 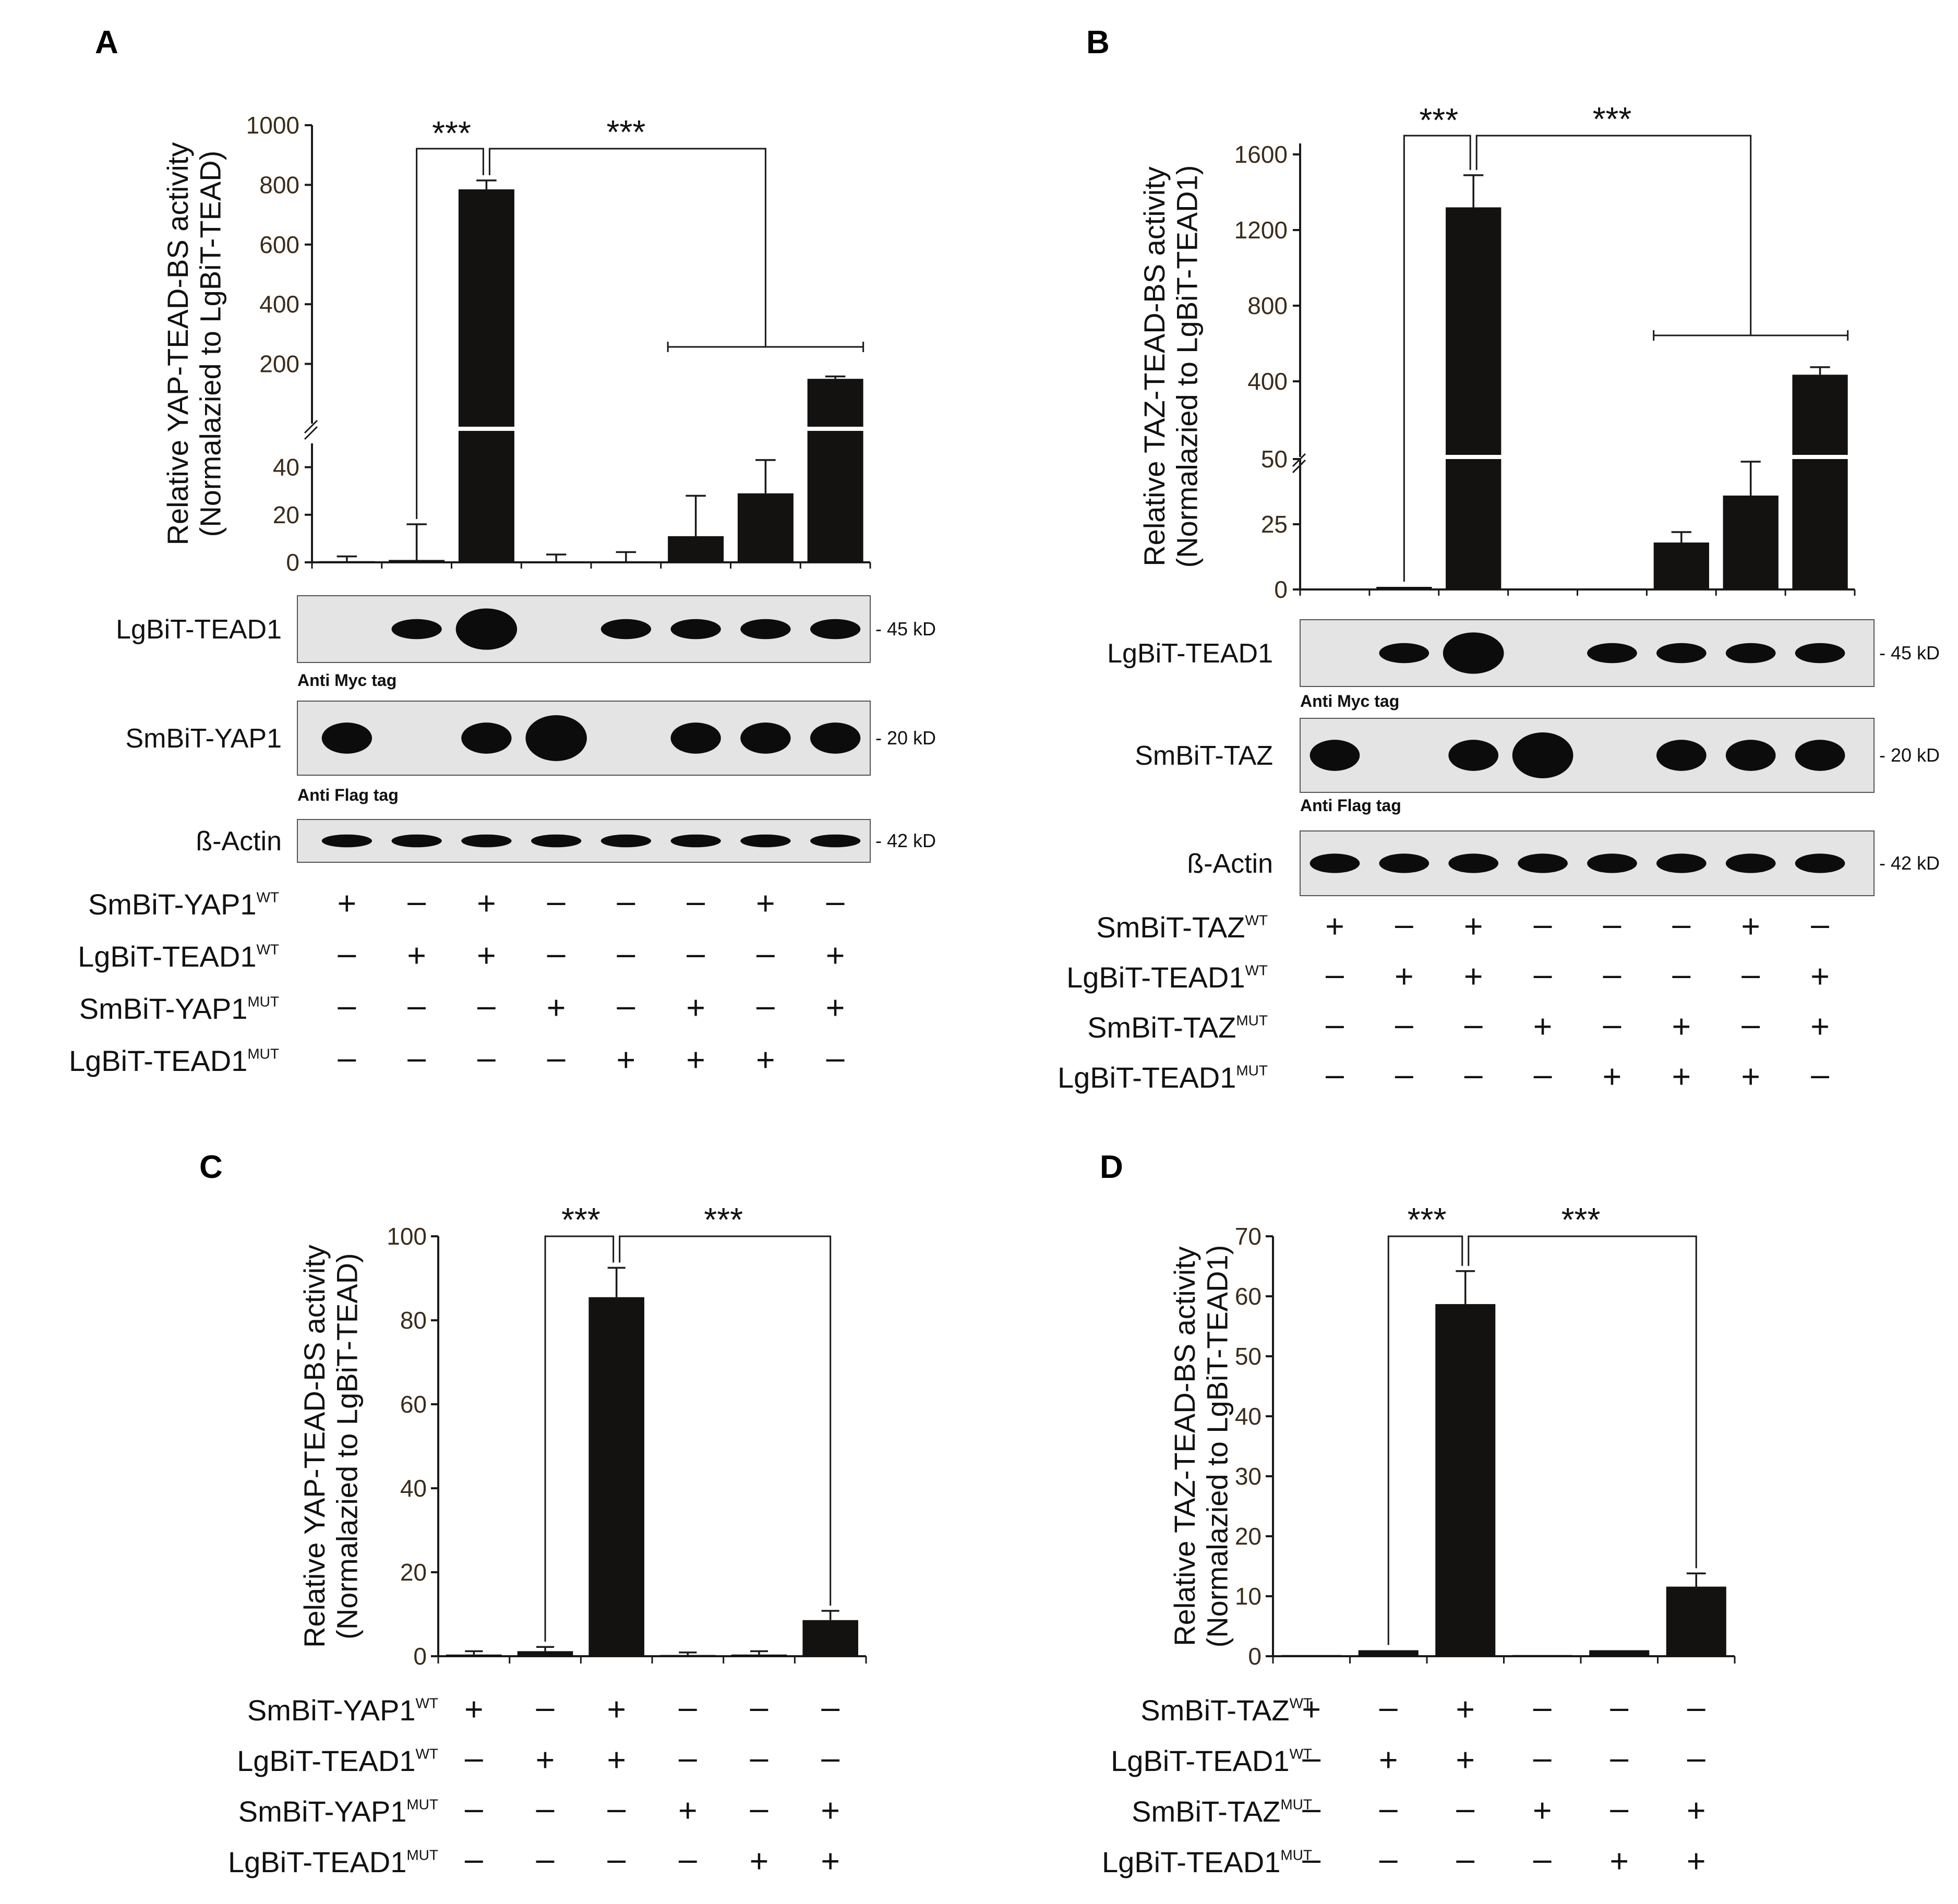 I want to click on blot-protein-label: SmBiT-YAP1, so click(x=204, y=739).